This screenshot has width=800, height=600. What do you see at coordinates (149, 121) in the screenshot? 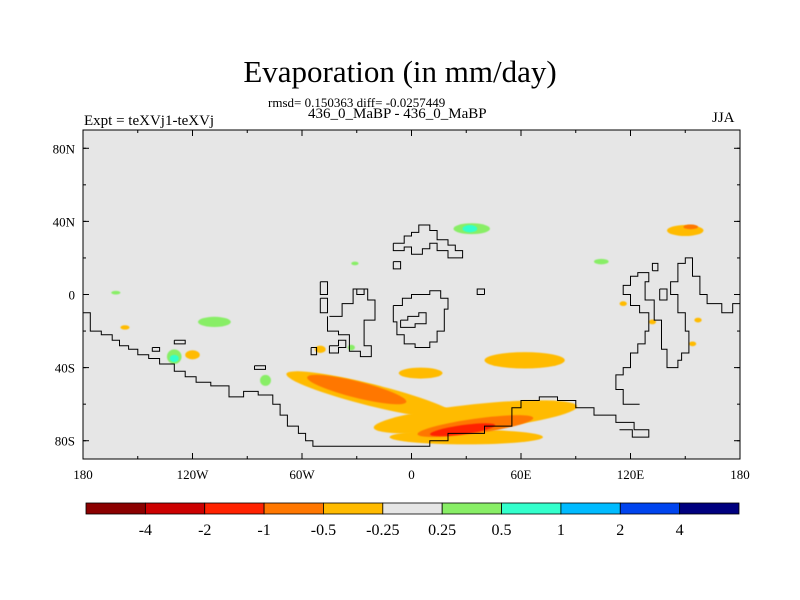
I see `experiment-label: Expt = teXVj1-teXVj` at bounding box center [149, 121].